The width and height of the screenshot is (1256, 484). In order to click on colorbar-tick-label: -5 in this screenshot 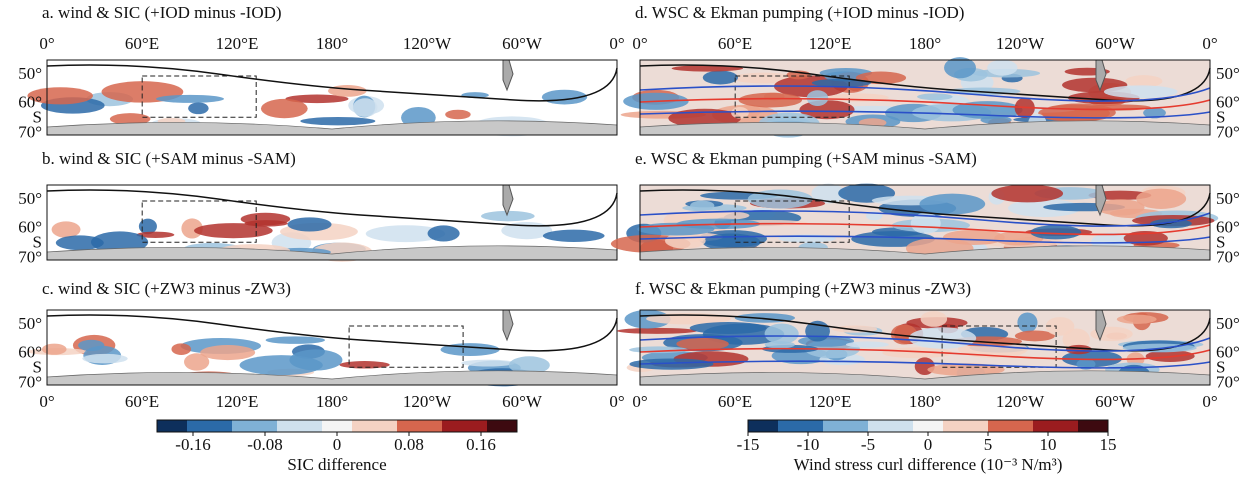, I will do `click(868, 444)`.